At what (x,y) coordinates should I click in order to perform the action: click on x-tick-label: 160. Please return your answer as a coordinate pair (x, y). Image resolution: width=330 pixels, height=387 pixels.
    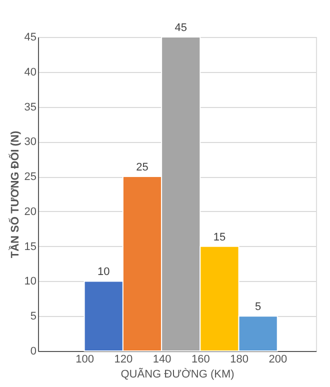
    Looking at the image, I should click on (200, 360).